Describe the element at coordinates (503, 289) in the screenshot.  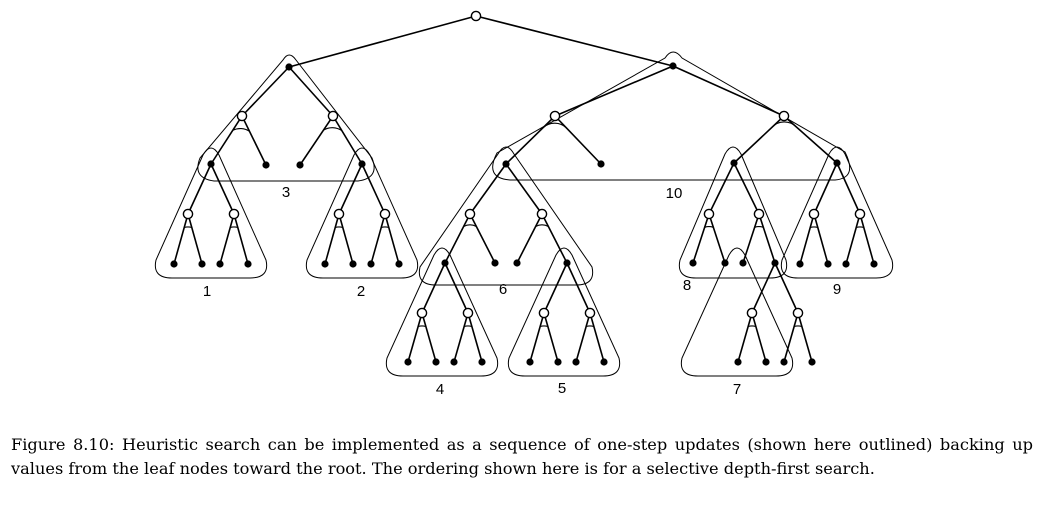
I see `update-label-6: 6` at that location.